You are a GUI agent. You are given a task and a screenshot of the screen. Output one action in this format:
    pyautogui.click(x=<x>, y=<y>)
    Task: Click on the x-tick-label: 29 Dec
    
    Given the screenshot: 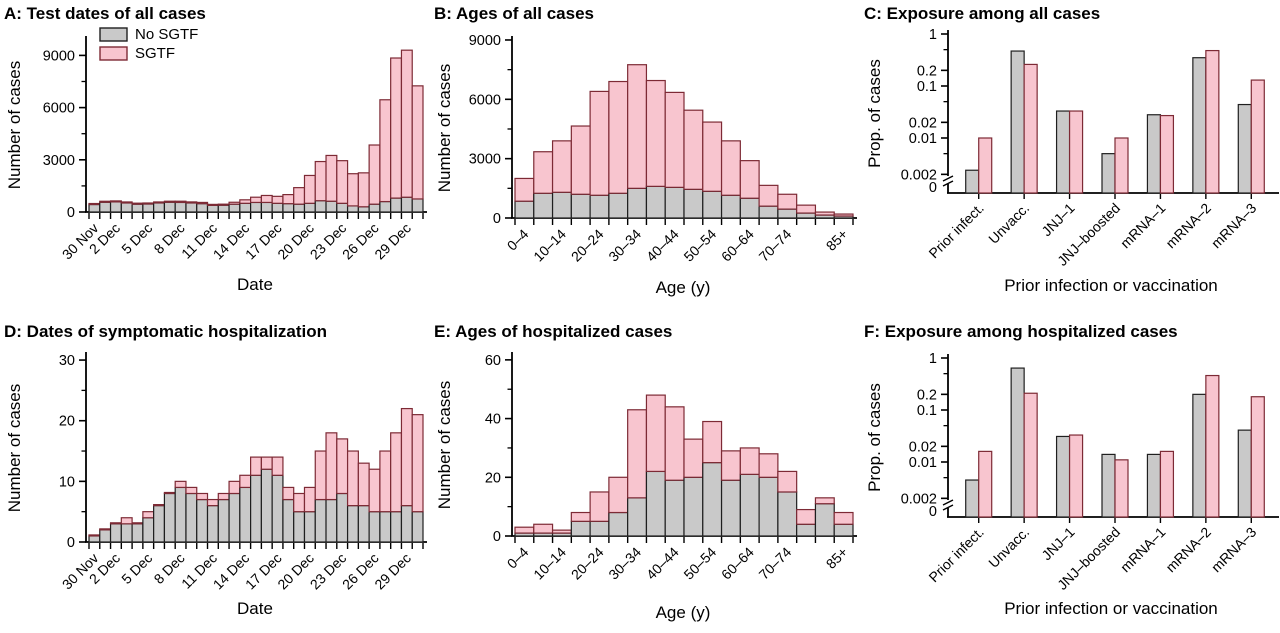 What is the action you would take?
    pyautogui.click(x=392, y=571)
    